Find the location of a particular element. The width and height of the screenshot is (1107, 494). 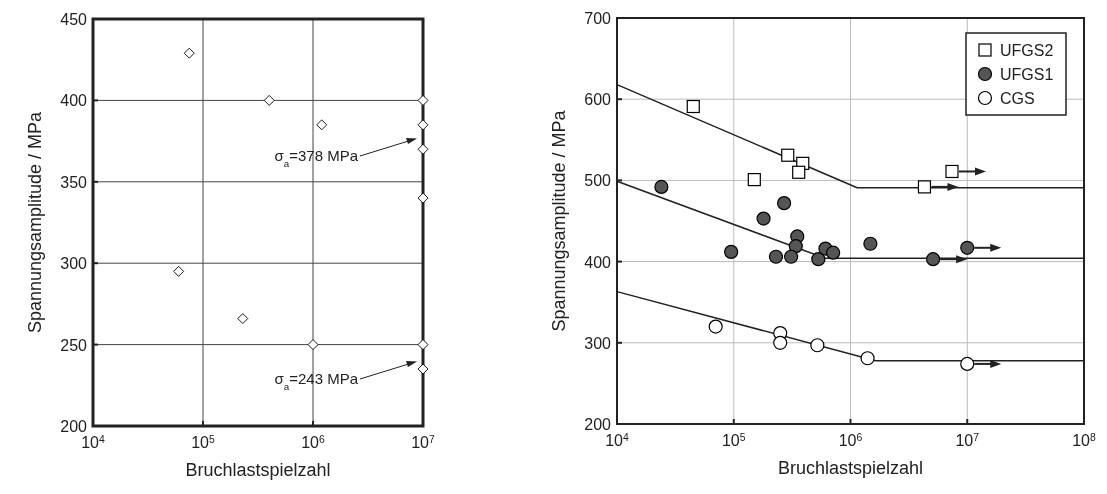

legend-label: CGS is located at coordinates (1017, 98).